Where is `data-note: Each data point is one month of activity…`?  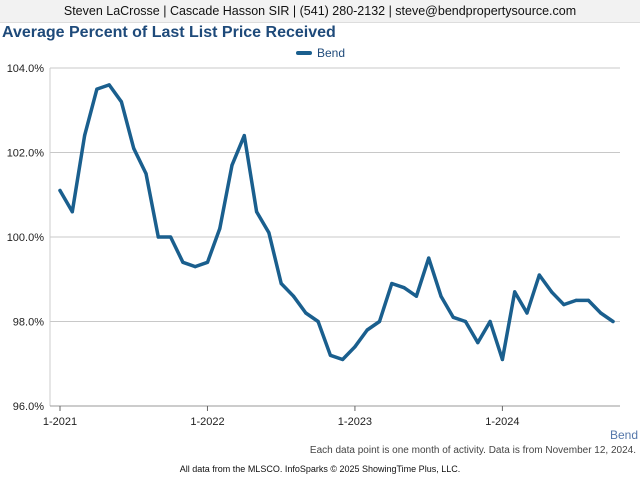 data-note: Each data point is one month of activity… is located at coordinates (472, 450).